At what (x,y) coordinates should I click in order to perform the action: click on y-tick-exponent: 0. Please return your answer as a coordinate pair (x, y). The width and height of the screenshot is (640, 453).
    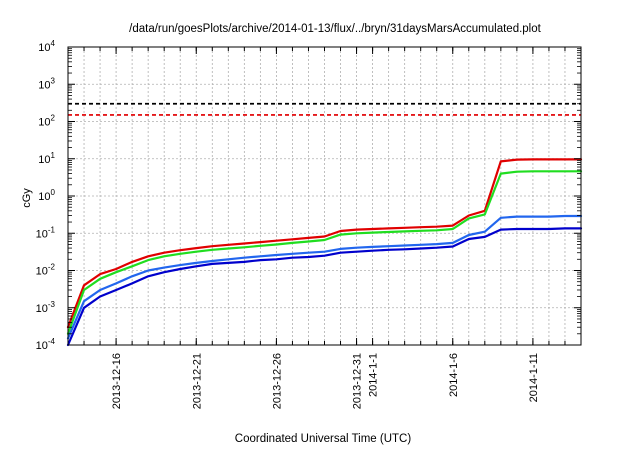
    Looking at the image, I should click on (53, 192).